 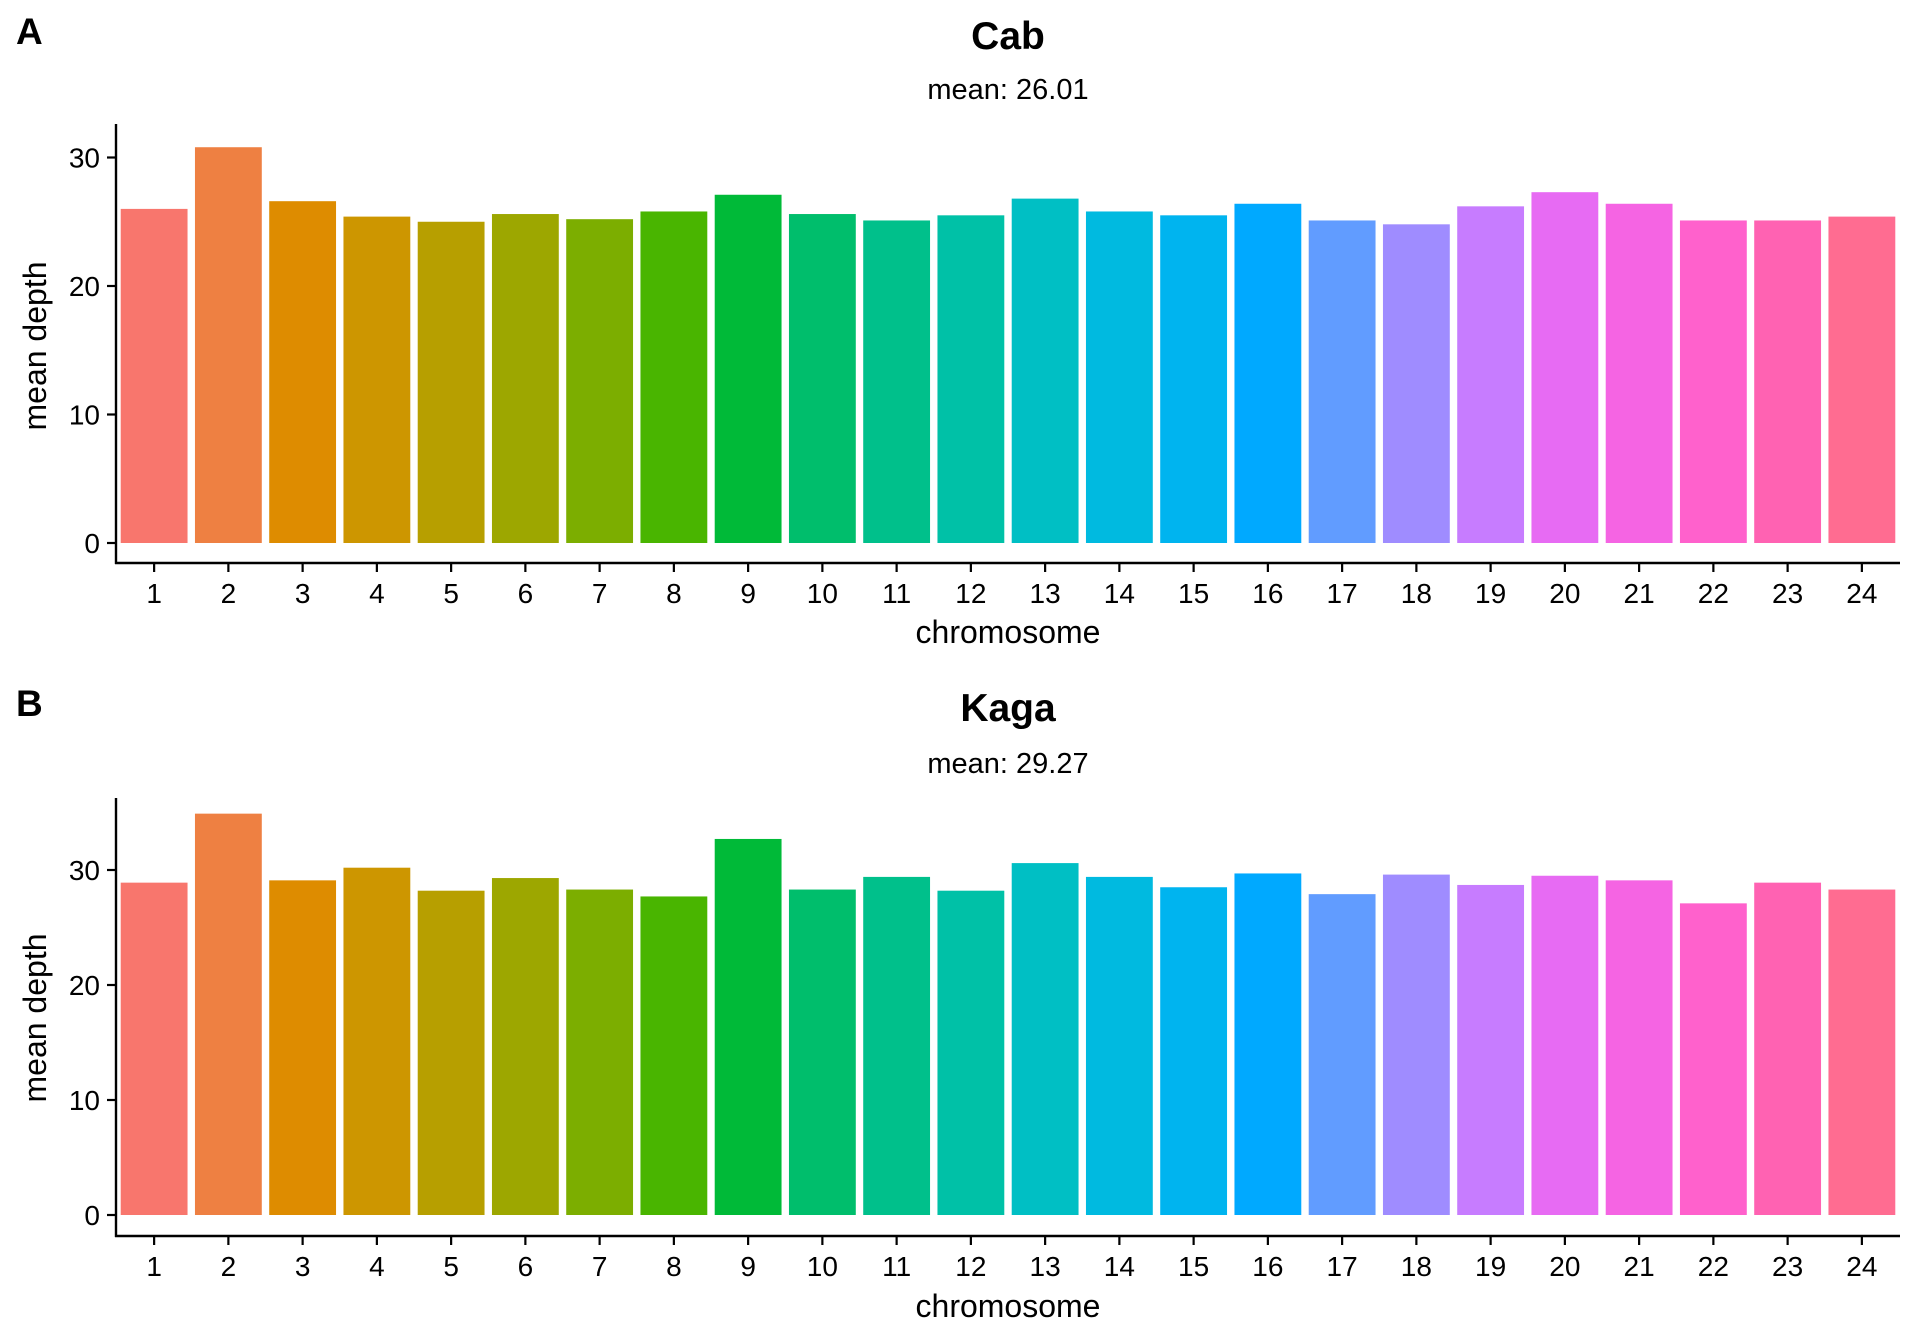 What do you see at coordinates (1007, 764) in the screenshot?
I see `chart-subtitle: mean: 29.27` at bounding box center [1007, 764].